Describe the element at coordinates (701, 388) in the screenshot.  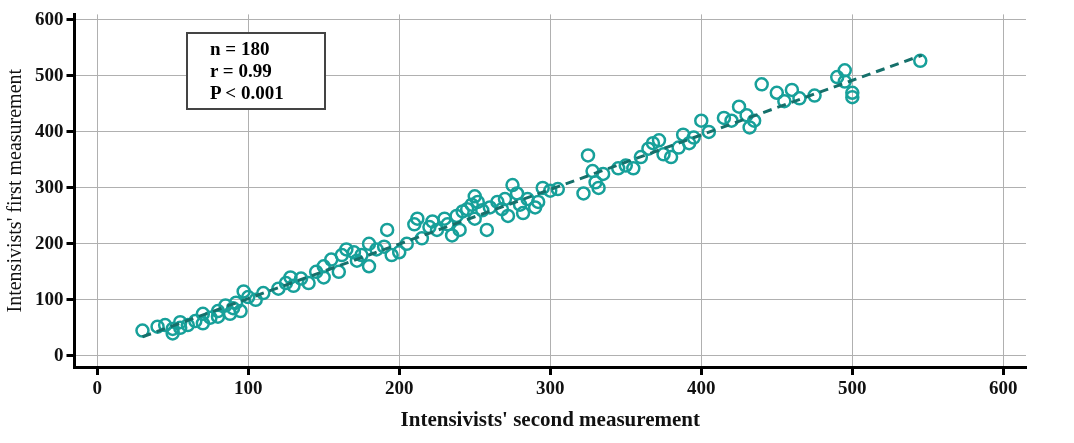
I see `x-tick-label: 400` at that location.